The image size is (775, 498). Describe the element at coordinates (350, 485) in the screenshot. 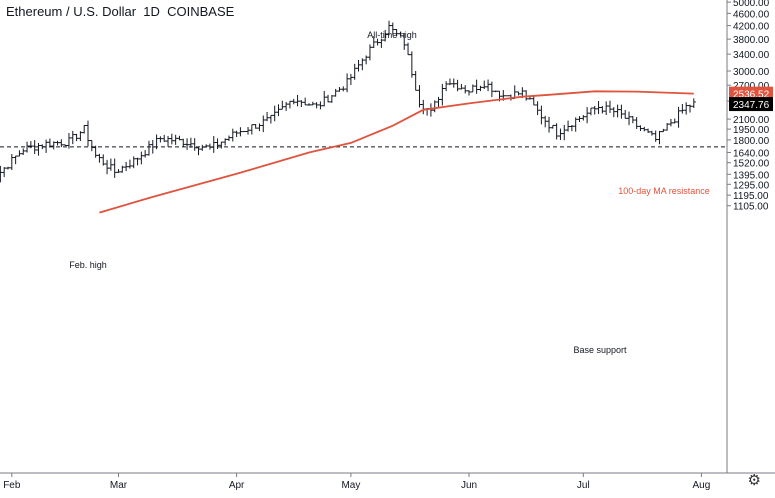

I see `x-tick-label: May` at that location.